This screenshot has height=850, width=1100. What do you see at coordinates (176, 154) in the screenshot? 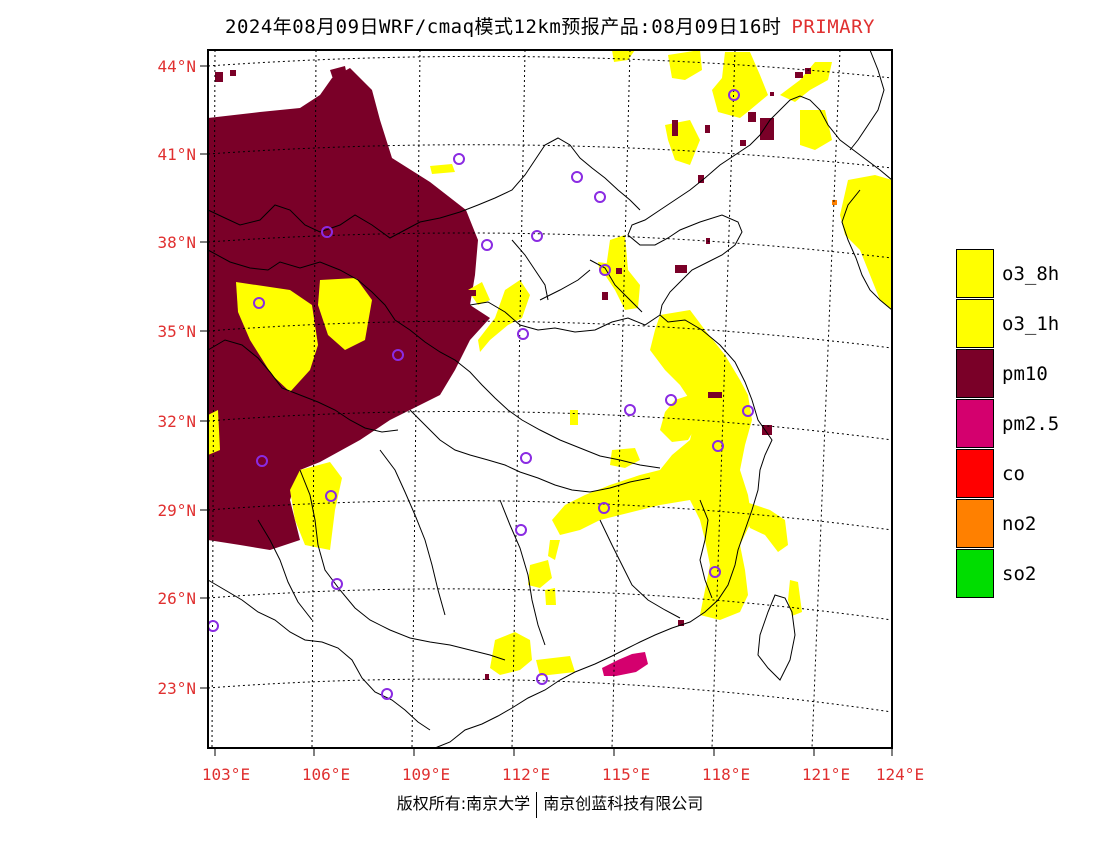
I see `lat-label: 41°N` at bounding box center [176, 154].